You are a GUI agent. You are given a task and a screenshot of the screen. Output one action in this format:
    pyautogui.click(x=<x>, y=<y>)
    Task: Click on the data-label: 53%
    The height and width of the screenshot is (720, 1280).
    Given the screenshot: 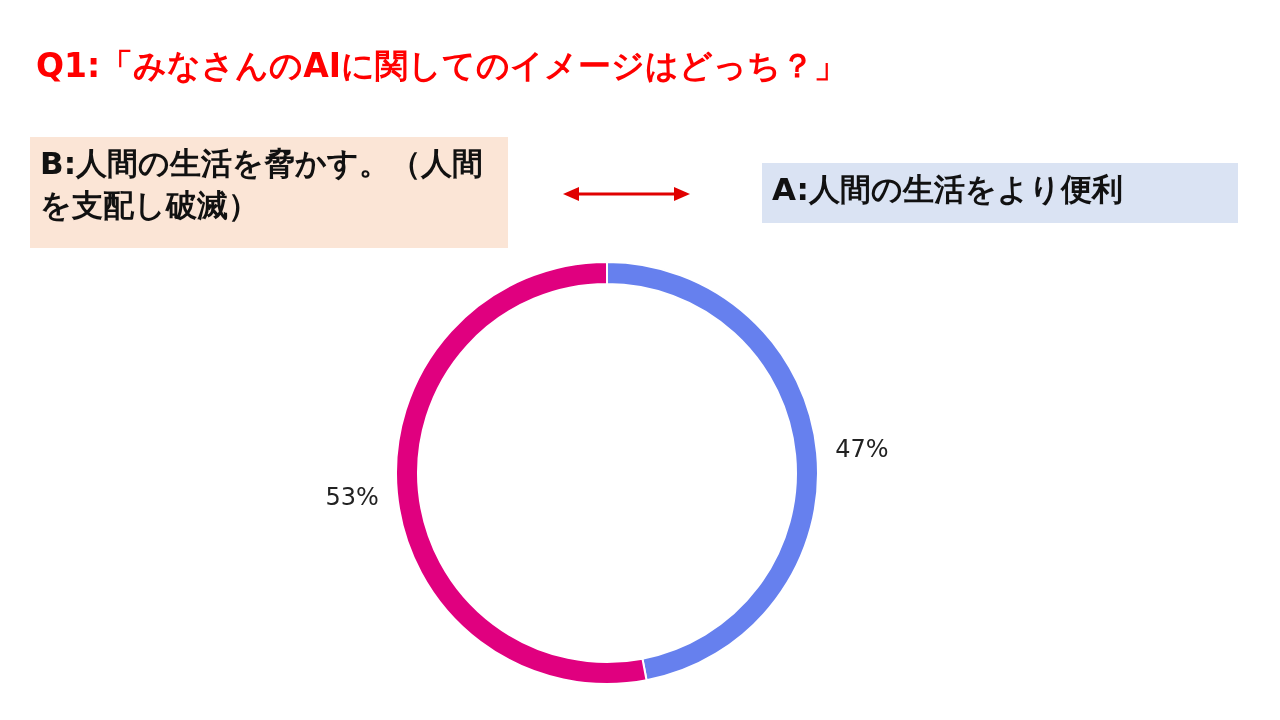 What is the action you would take?
    pyautogui.click(x=352, y=497)
    